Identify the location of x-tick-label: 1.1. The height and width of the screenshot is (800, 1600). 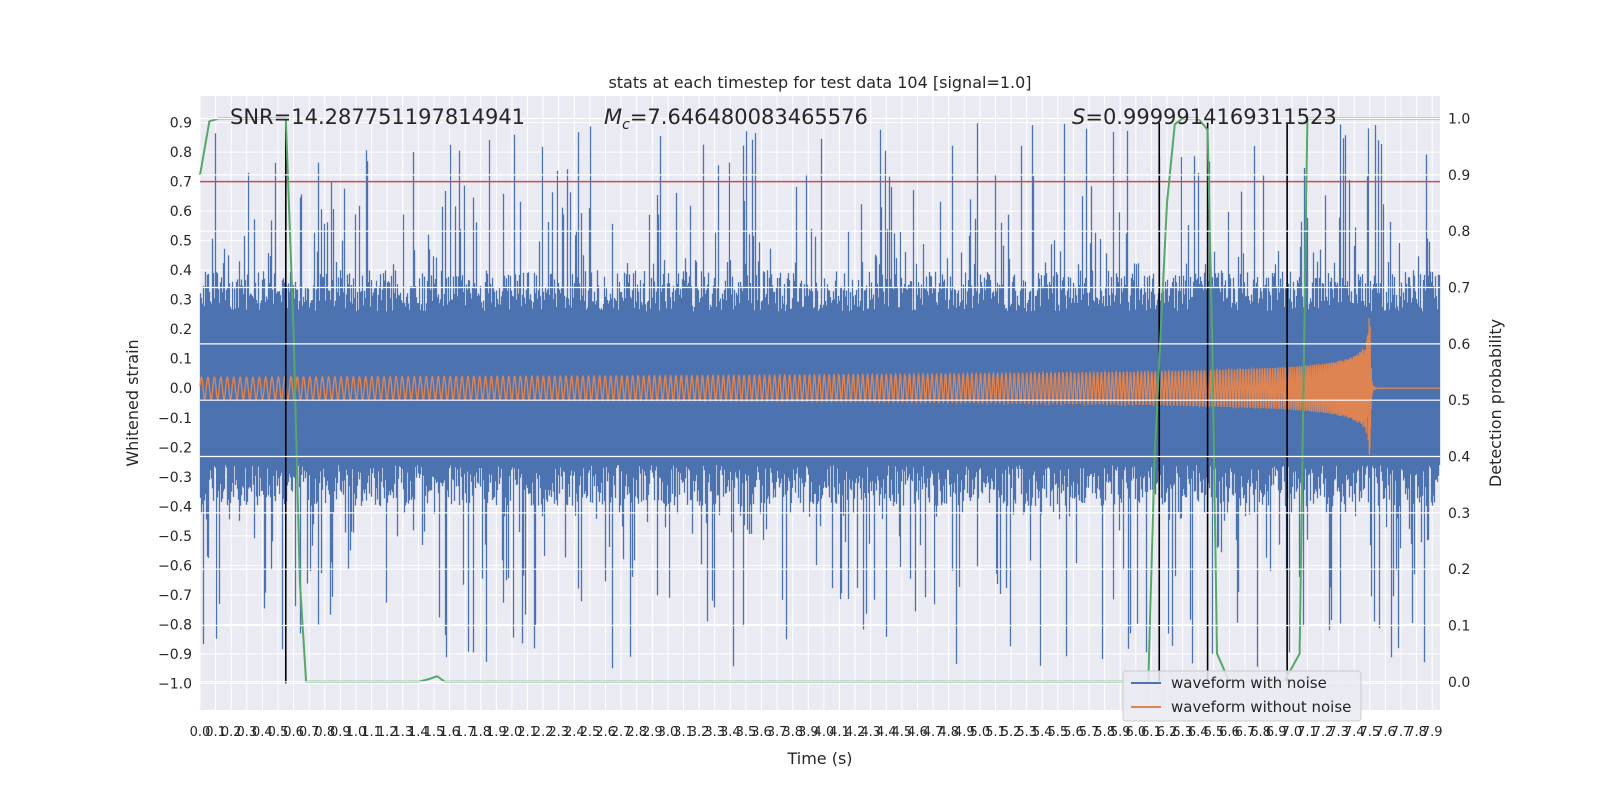
(371, 732).